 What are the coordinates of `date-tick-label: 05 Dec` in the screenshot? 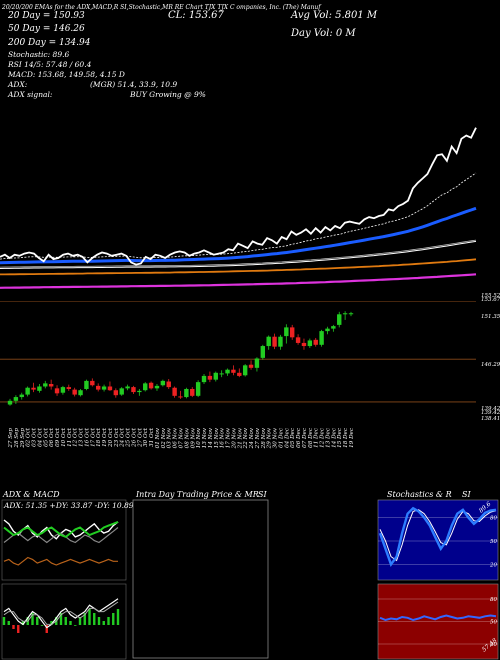 It's located at (293, 437).